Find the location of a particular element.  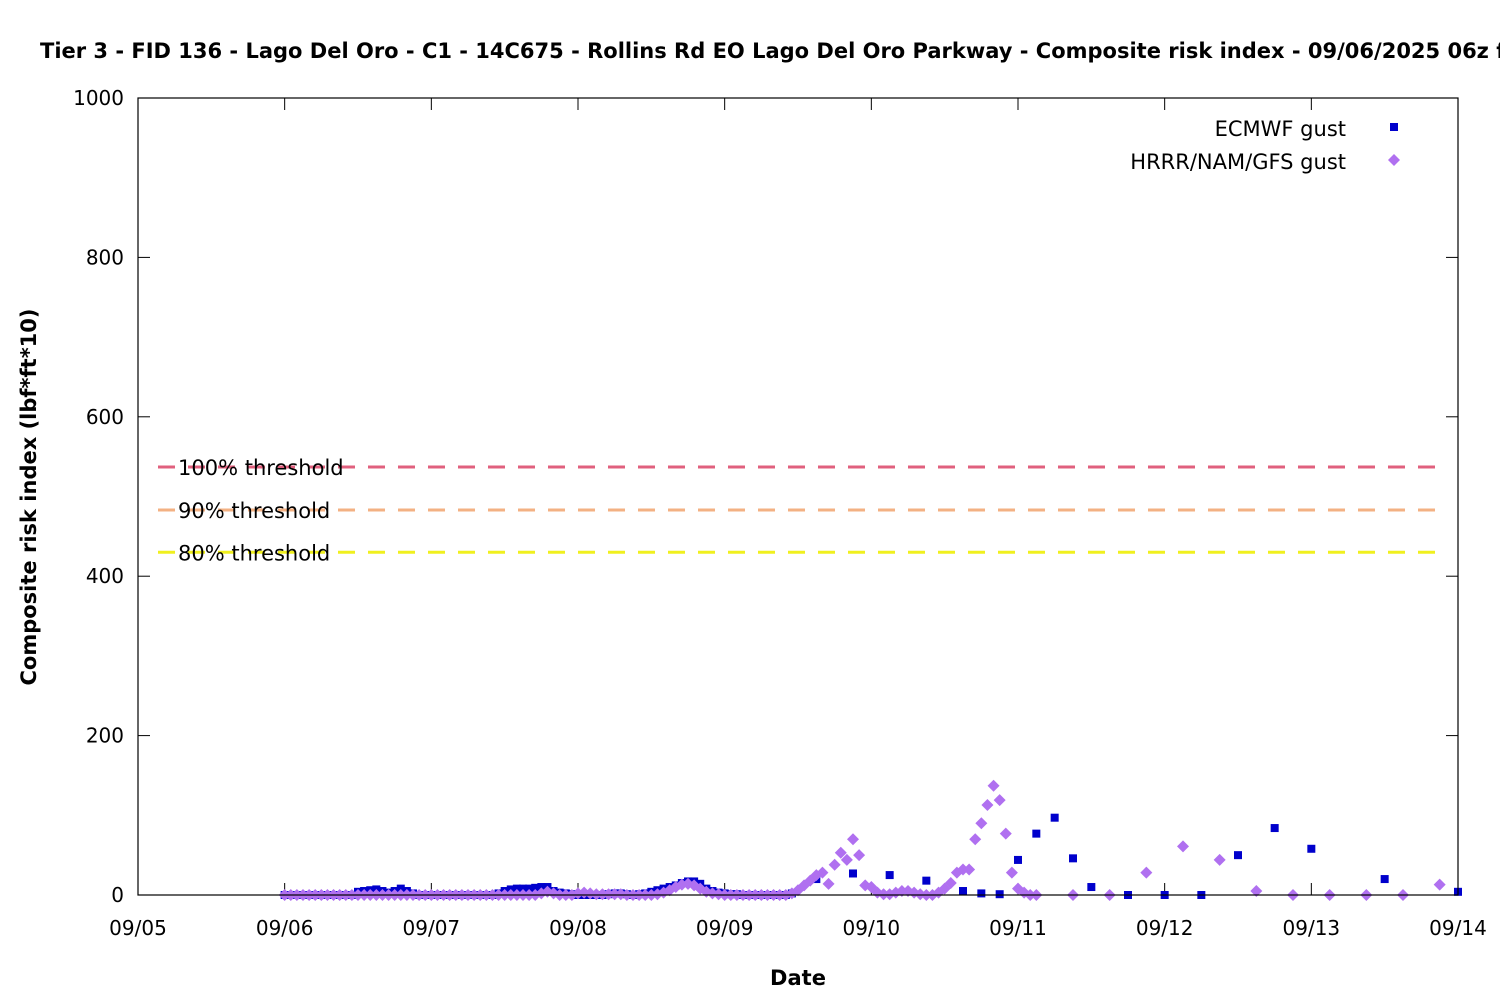

x-tick-label: 09/07 is located at coordinates (432, 928).